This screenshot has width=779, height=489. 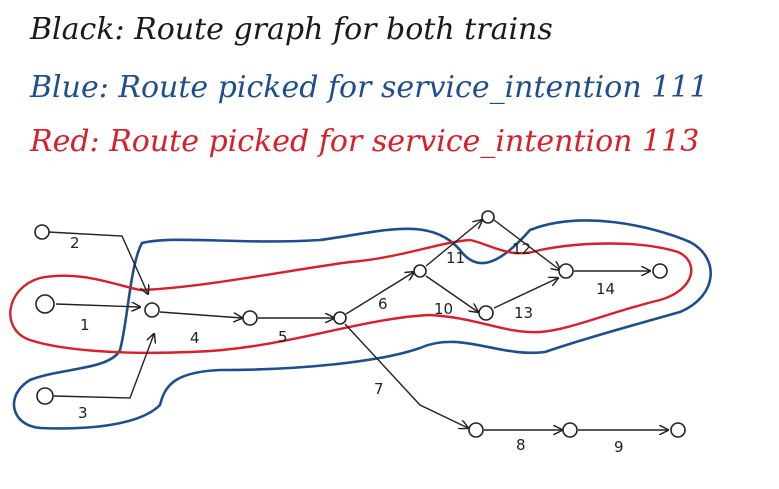 What do you see at coordinates (383, 304) in the screenshot?
I see `edge-label-6: 6` at bounding box center [383, 304].